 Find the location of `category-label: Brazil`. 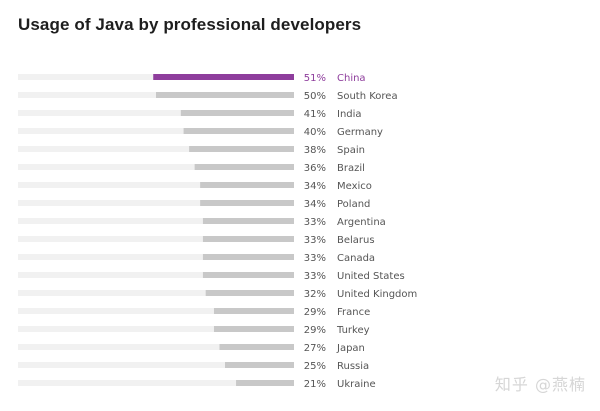

category-label: Brazil is located at coordinates (351, 168).